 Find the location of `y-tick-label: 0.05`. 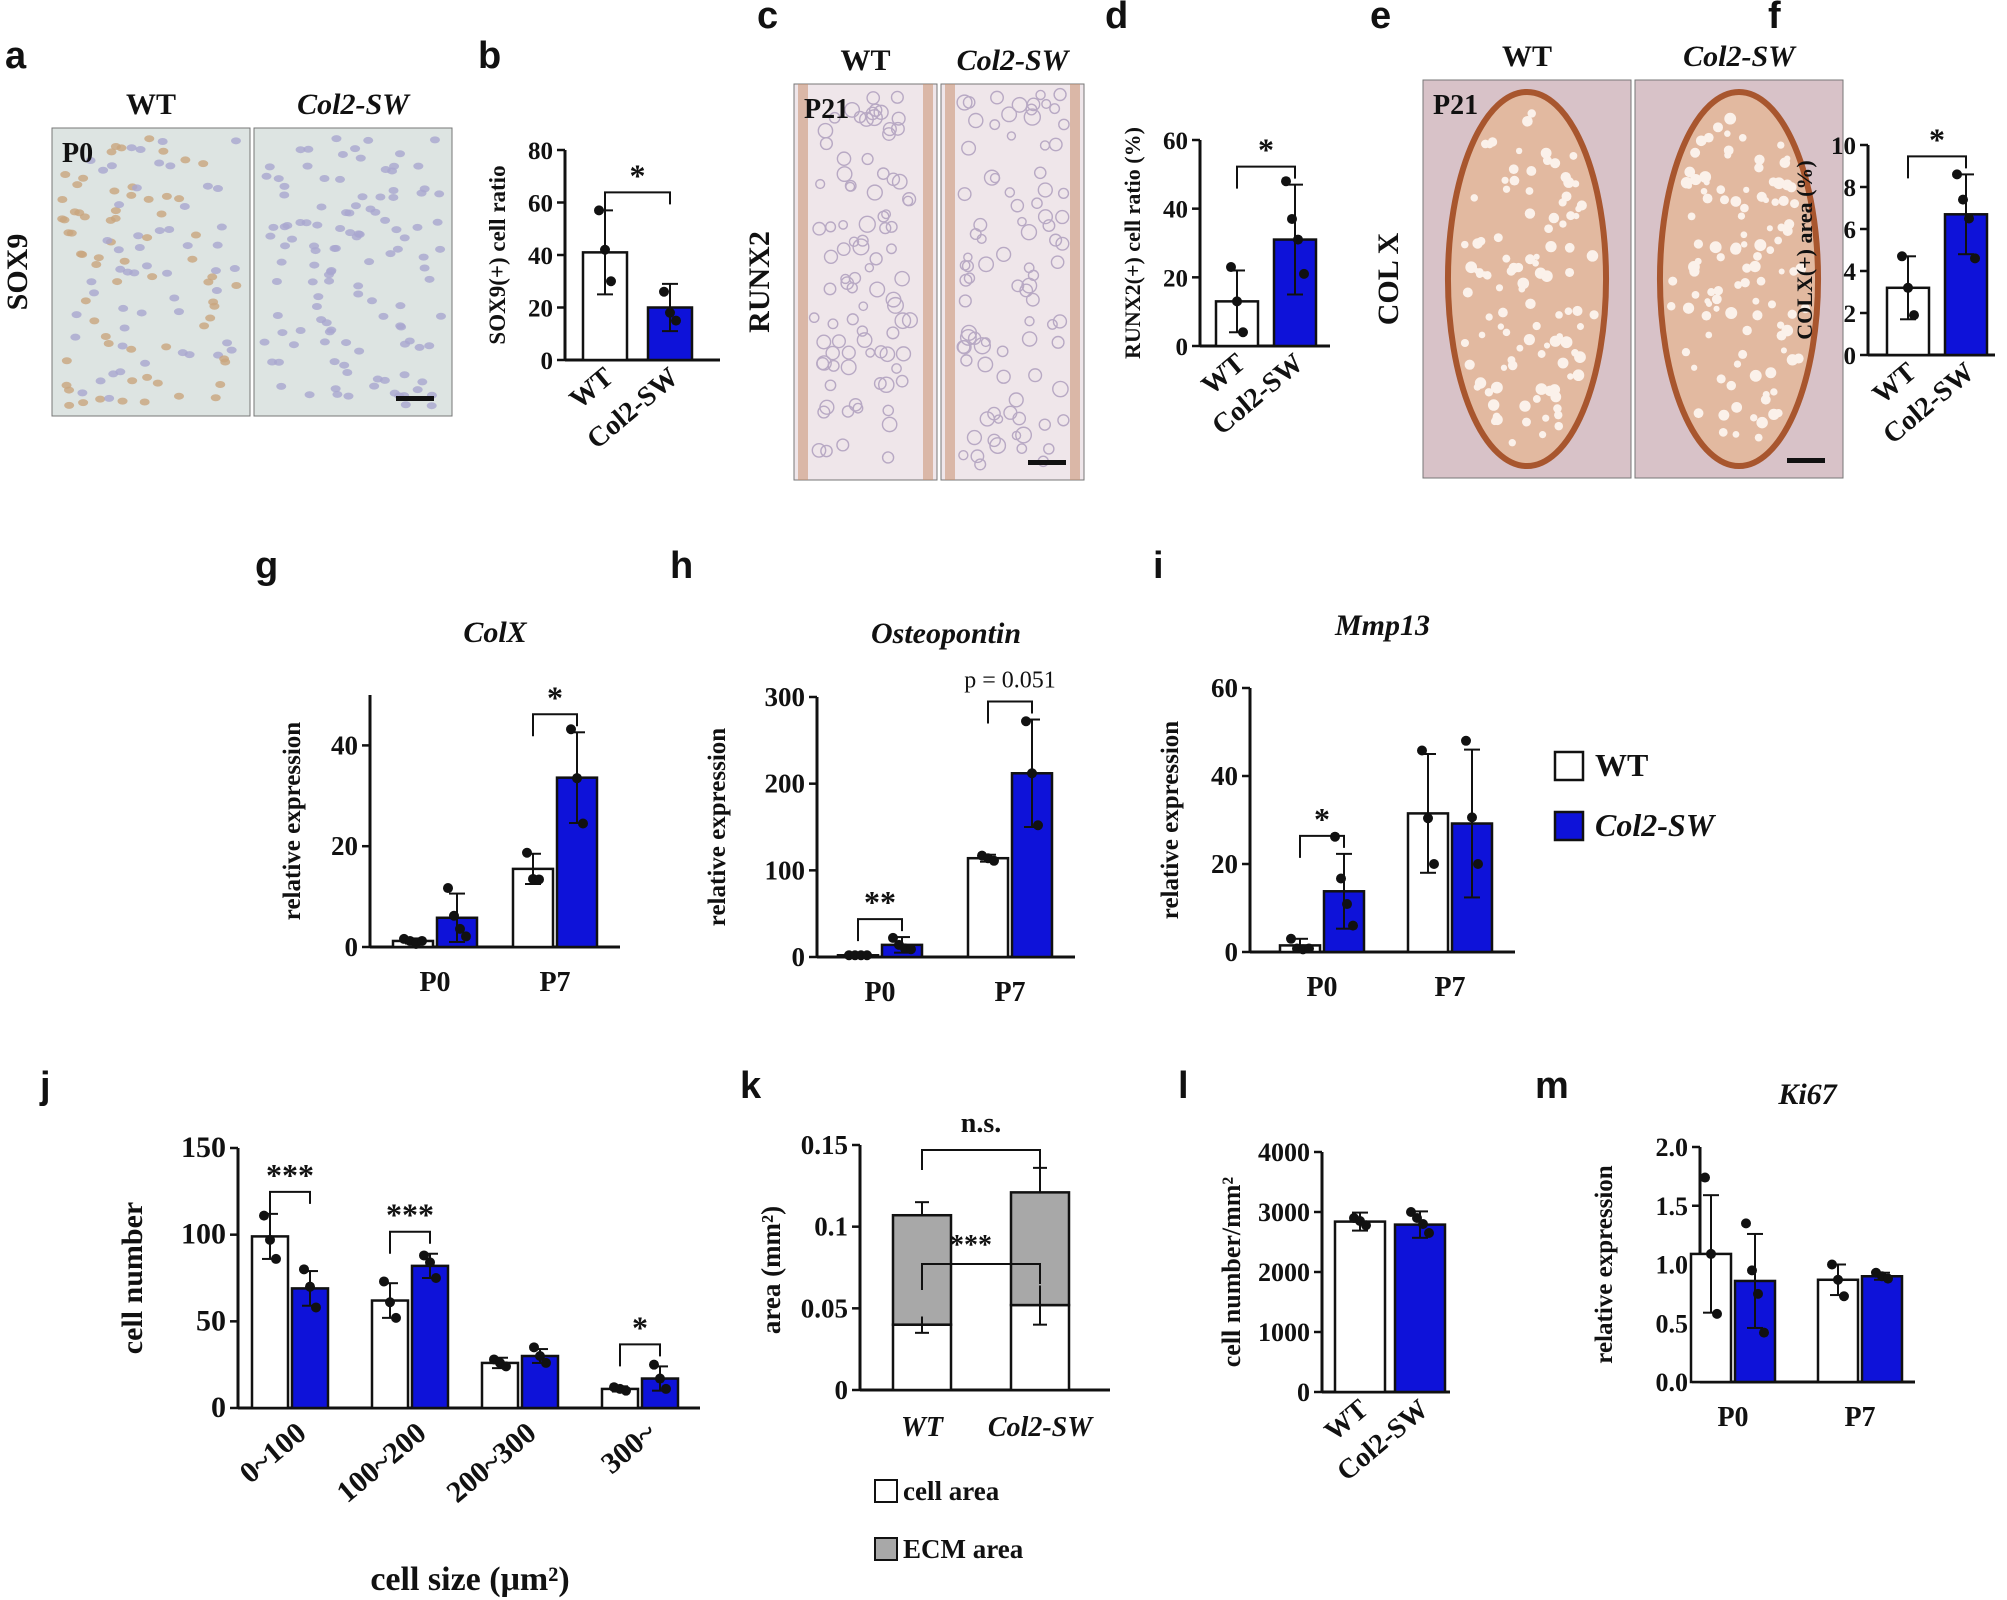

y-tick-label: 0.05 is located at coordinates (824, 1308).